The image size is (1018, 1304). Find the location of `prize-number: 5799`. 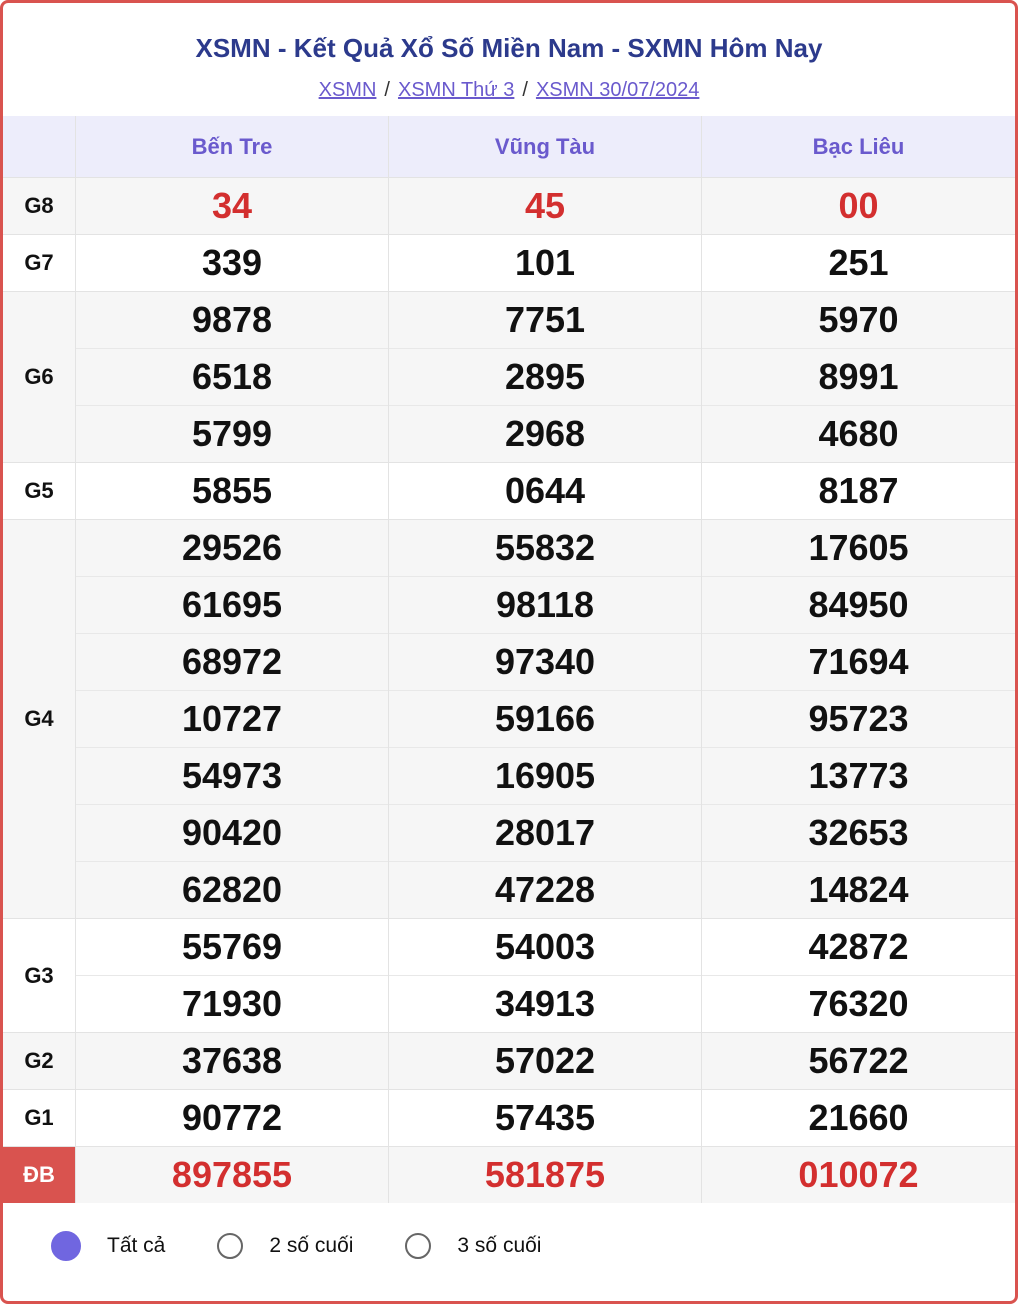

prize-number: 5799 is located at coordinates (232, 433).